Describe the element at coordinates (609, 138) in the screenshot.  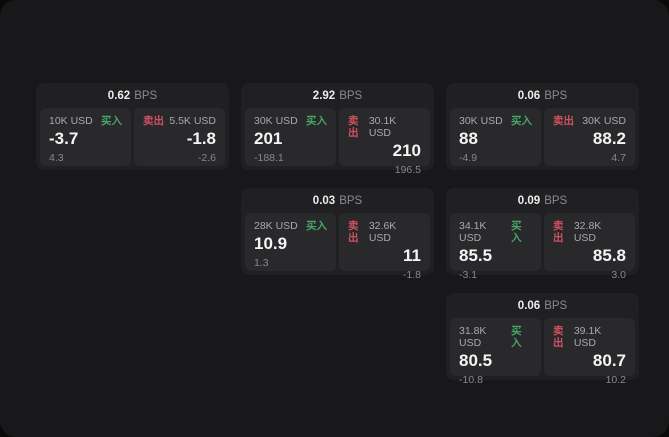
I see `sell-price: 88.2` at that location.